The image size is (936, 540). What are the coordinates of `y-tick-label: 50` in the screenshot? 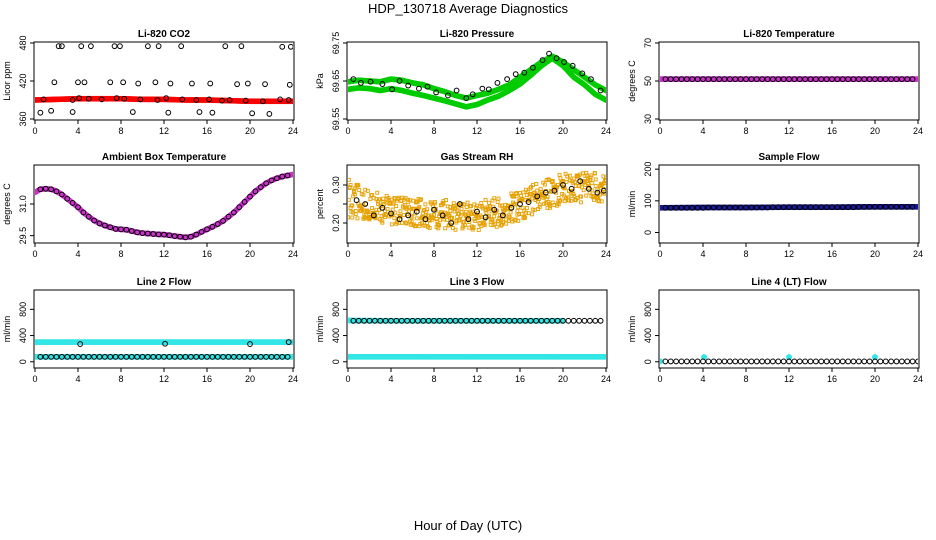 It's located at (648, 81).